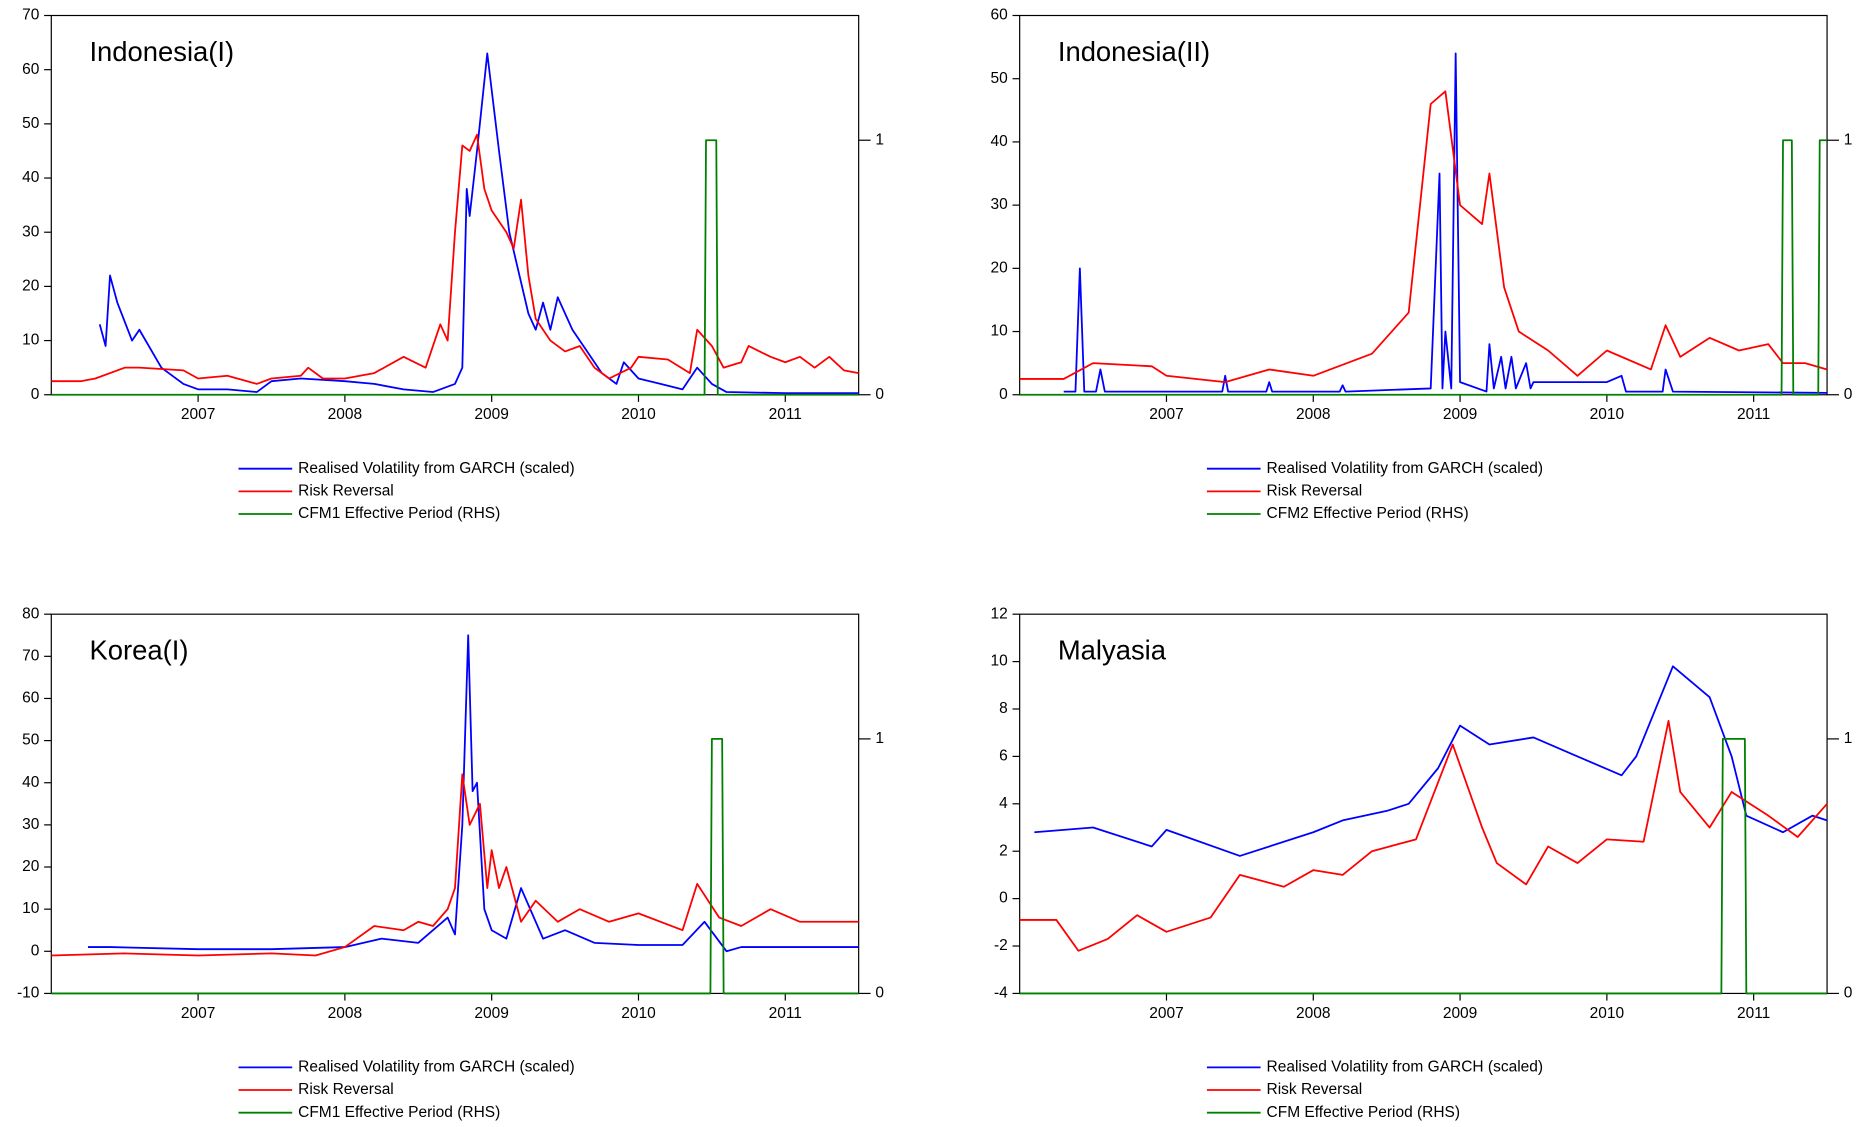 The width and height of the screenshot is (1870, 1127). What do you see at coordinates (1003, 803) in the screenshot?
I see `y-tick-label: 4` at bounding box center [1003, 803].